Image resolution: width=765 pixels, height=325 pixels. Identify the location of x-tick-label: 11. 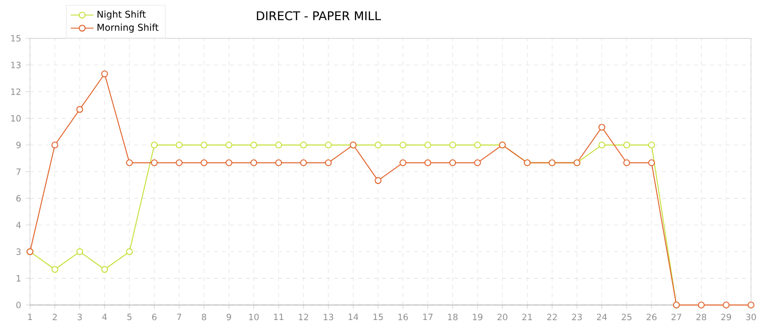
(279, 317).